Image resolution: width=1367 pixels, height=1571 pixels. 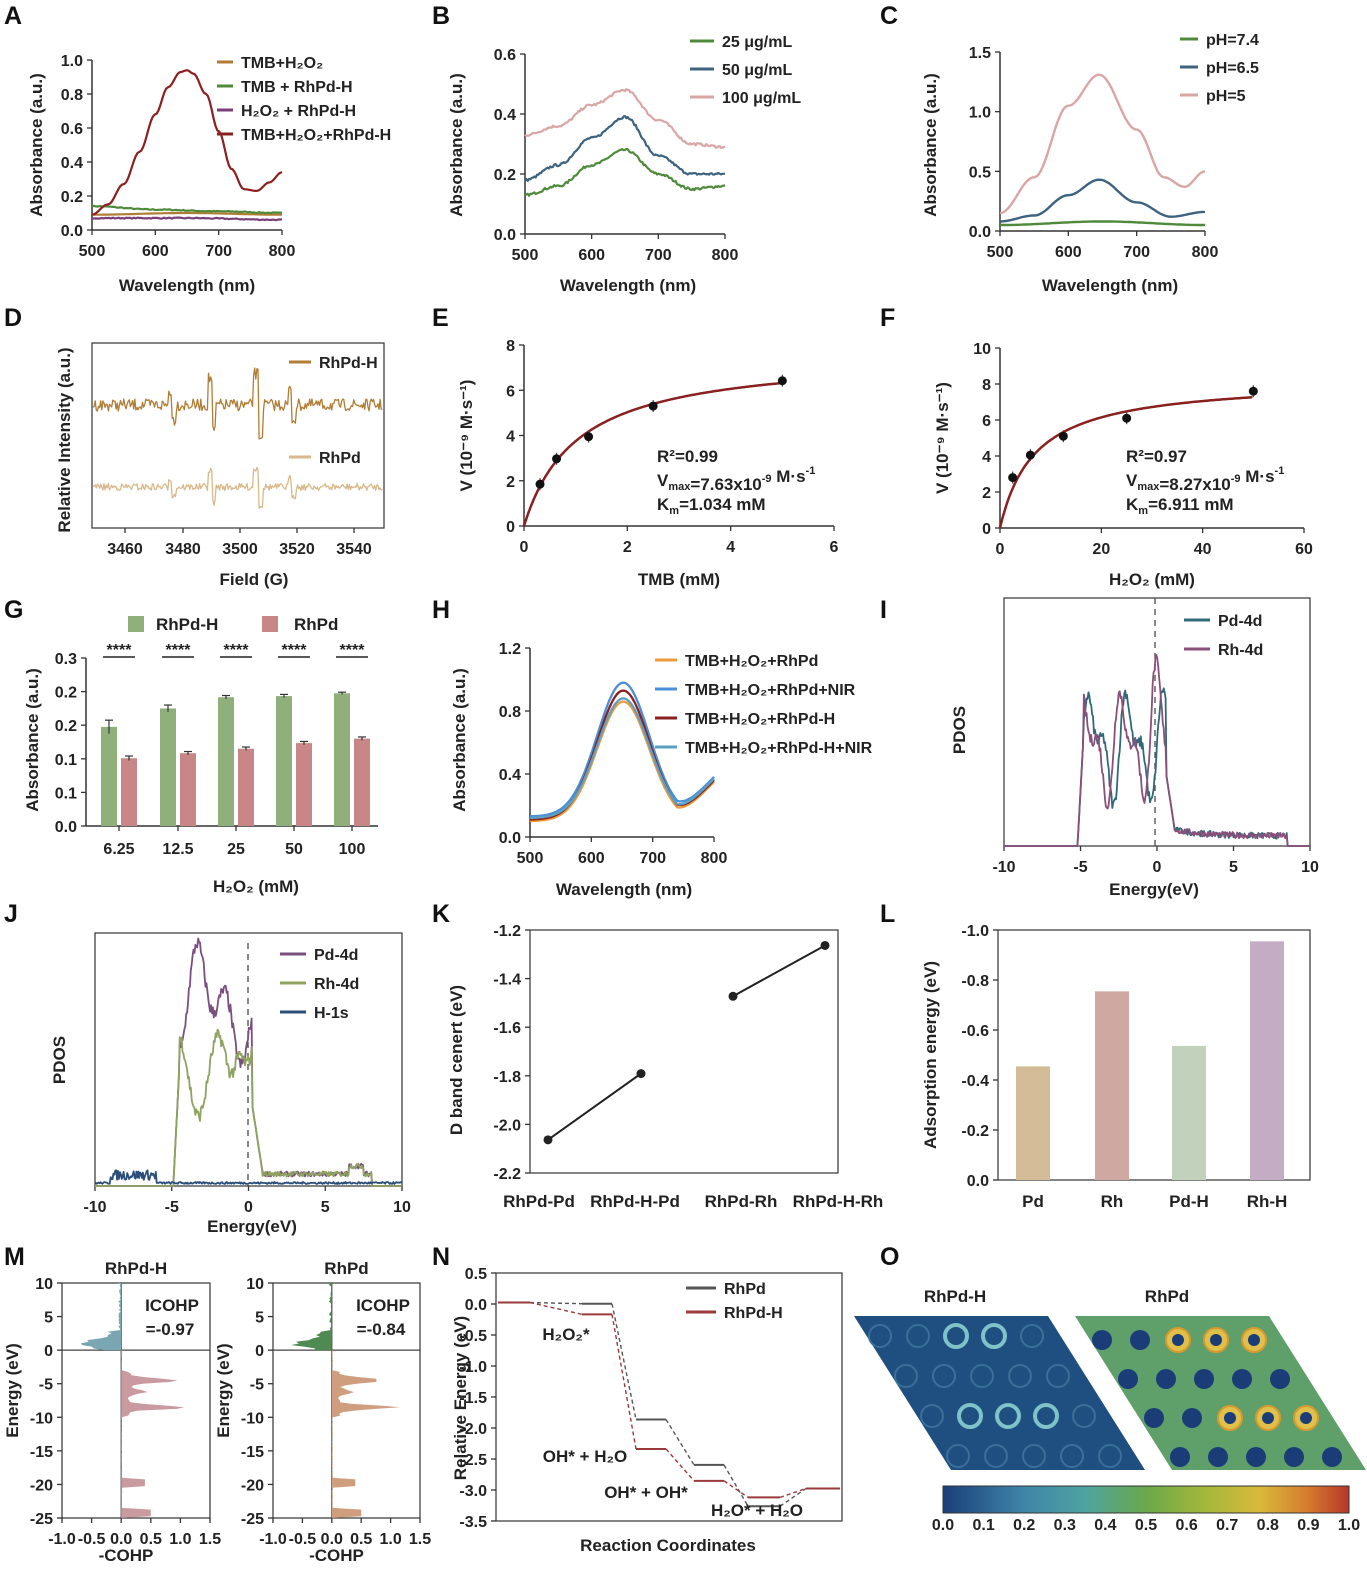 What do you see at coordinates (980, 172) in the screenshot?
I see `y-tick-label: 0.5` at bounding box center [980, 172].